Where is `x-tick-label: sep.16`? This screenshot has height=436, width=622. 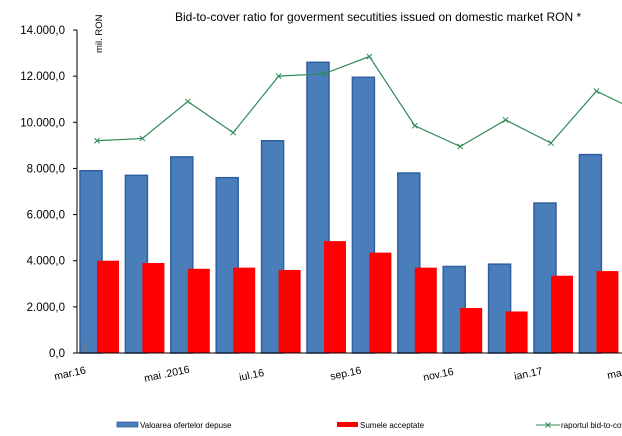
x-tick-label: sep.16 is located at coordinates (345, 374).